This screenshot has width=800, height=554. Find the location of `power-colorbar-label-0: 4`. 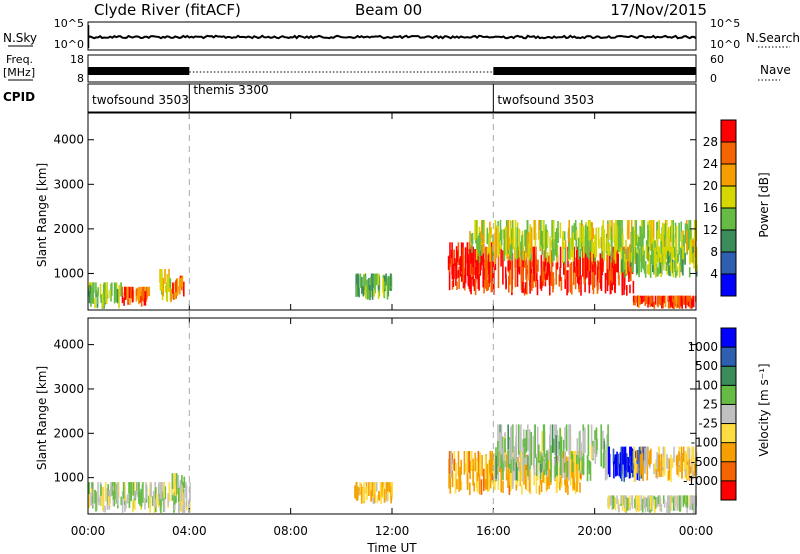

power-colorbar-label-0: 4 is located at coordinates (714, 274).